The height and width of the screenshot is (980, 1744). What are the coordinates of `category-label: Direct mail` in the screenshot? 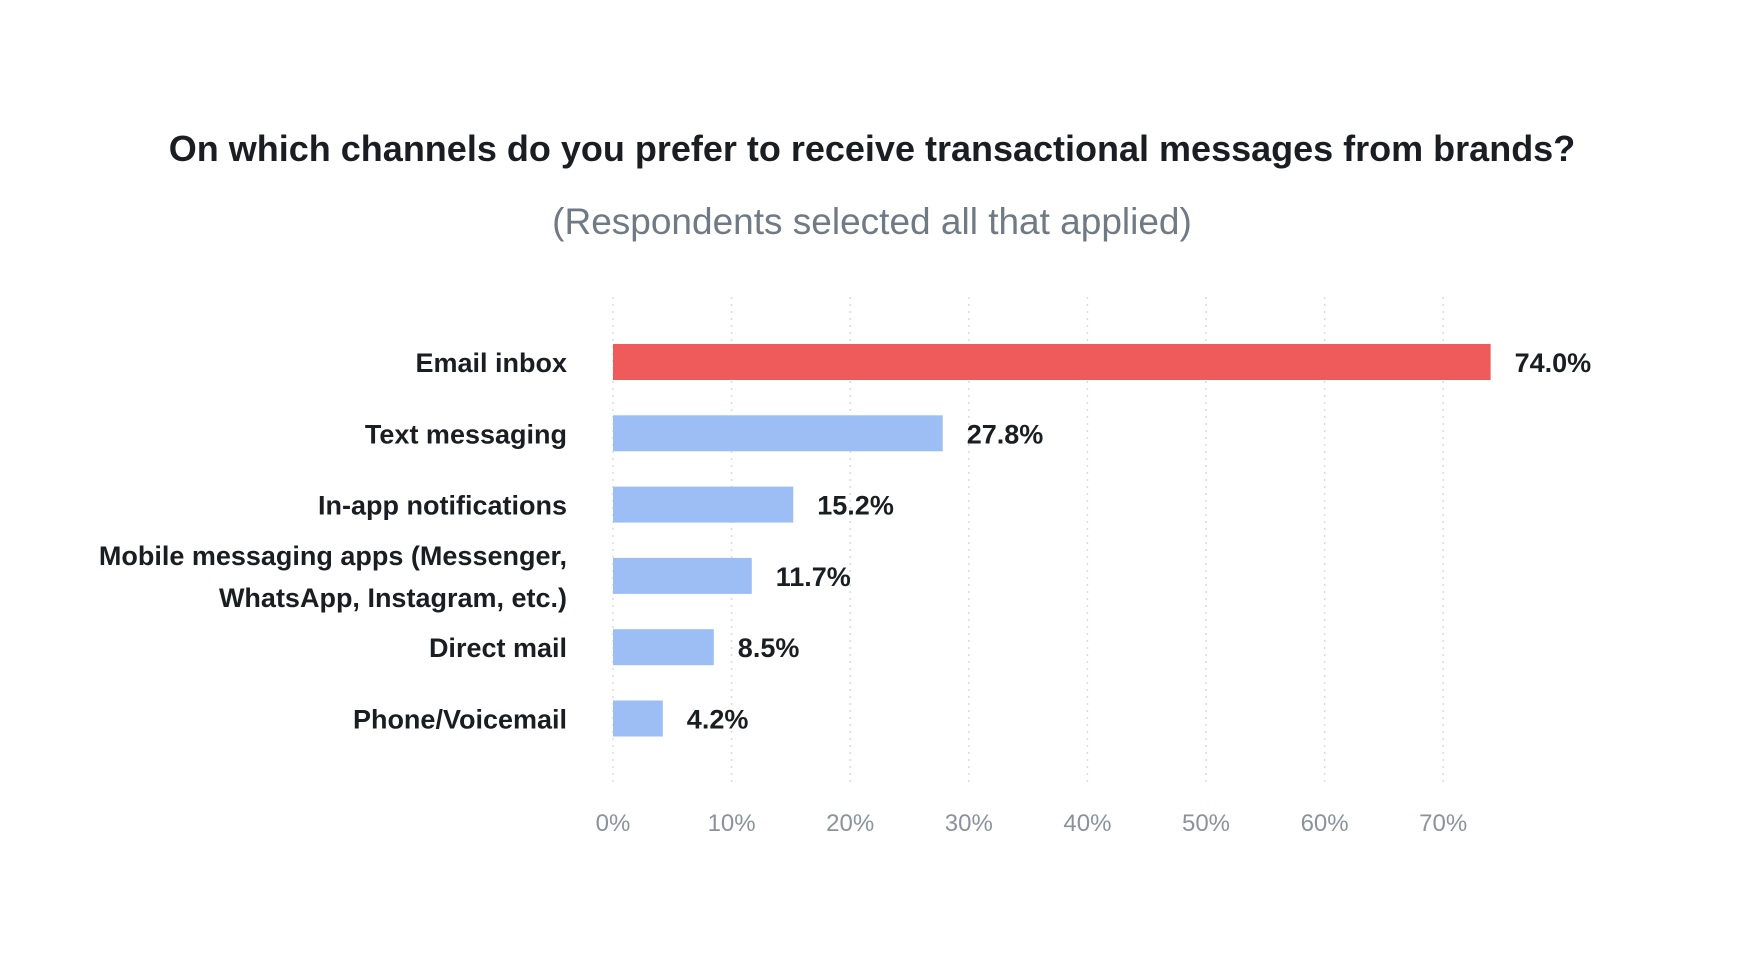 It's located at (498, 648).